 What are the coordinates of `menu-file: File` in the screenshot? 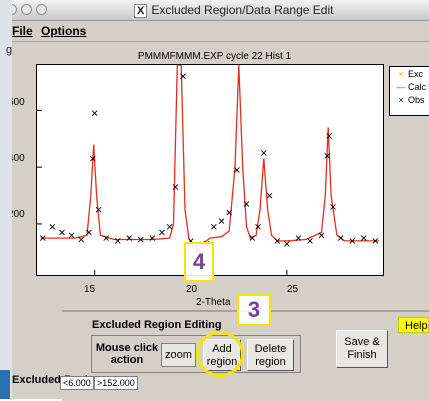 It's located at (22, 31).